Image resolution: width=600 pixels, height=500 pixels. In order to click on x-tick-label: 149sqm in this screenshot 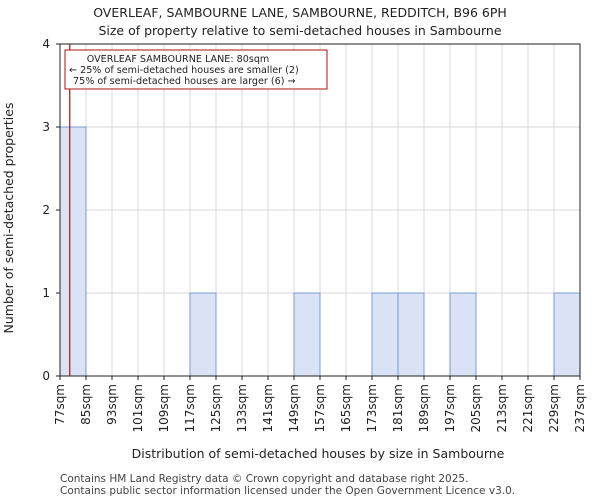, I will do `click(294, 408)`.